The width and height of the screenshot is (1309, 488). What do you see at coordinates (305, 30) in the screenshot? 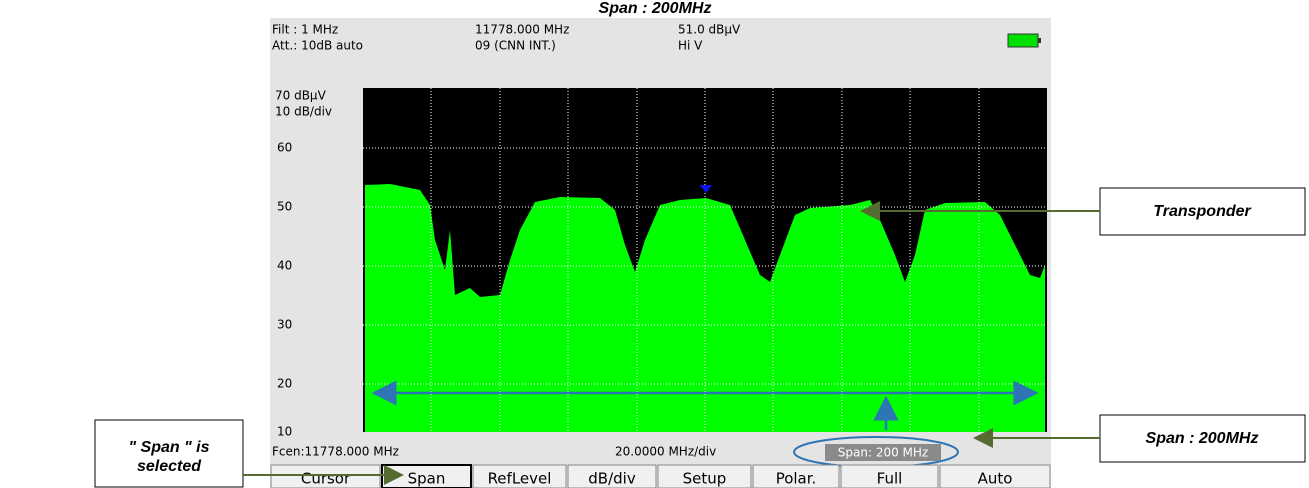
I see `filter: Filt : 1 MHz` at bounding box center [305, 30].